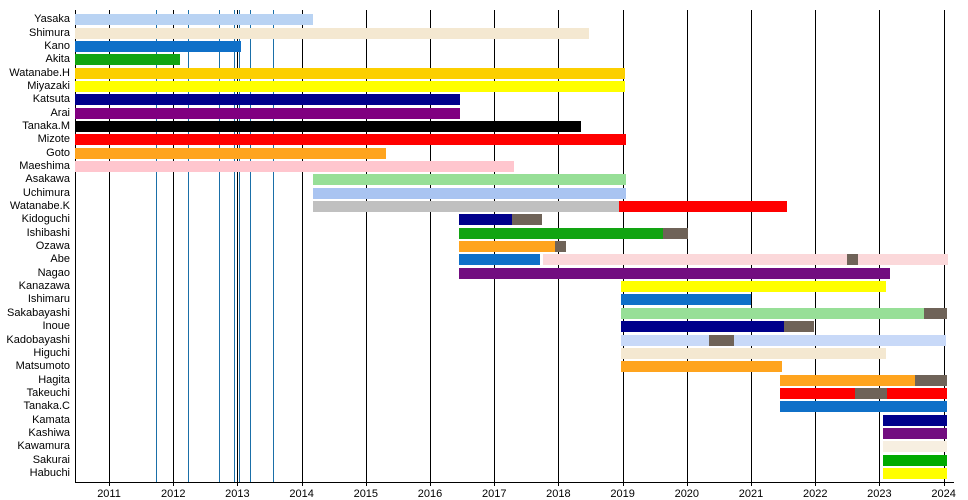  I want to click on x-tick-label-2017: 2017, so click(494, 494).